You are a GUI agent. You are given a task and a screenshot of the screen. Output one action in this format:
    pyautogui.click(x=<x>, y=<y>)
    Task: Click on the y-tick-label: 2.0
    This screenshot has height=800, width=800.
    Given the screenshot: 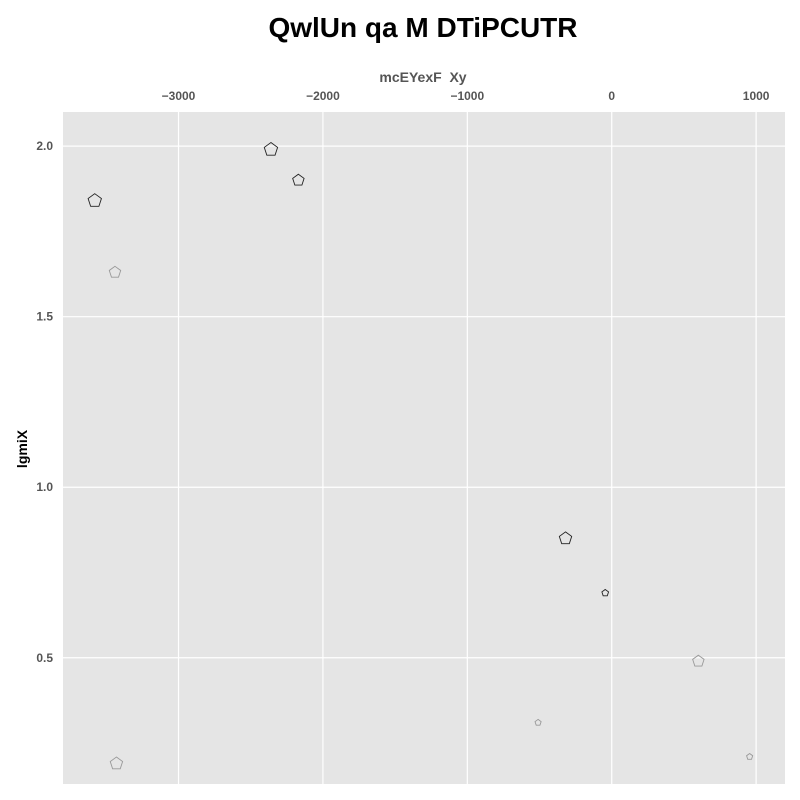 What is the action you would take?
    pyautogui.click(x=44, y=146)
    